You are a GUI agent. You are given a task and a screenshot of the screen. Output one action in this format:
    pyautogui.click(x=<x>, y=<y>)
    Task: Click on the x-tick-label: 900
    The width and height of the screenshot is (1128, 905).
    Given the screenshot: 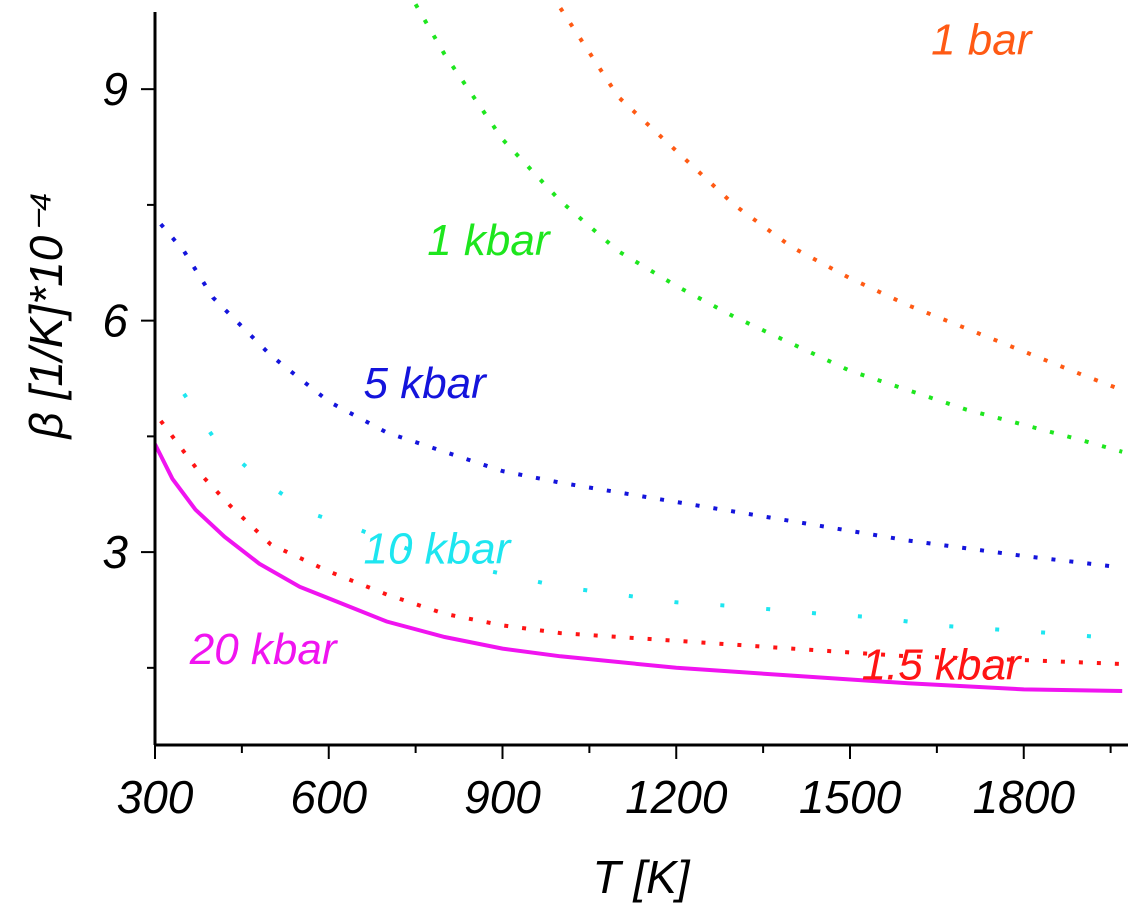 What is the action you would take?
    pyautogui.click(x=502, y=797)
    